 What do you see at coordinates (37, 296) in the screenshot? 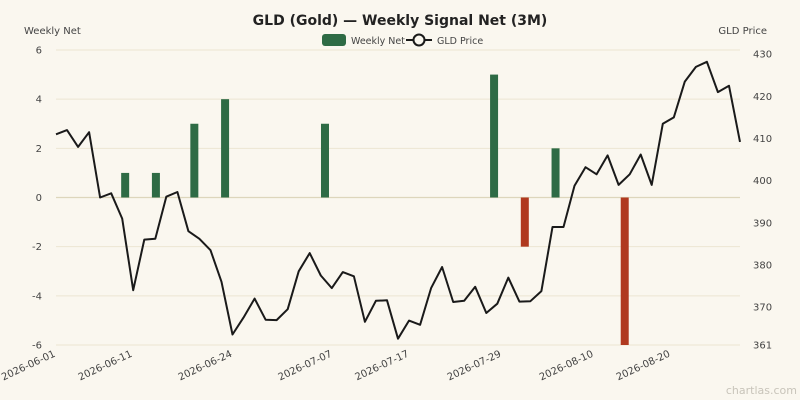
I see `y-left-tick-label: -4` at bounding box center [37, 296].